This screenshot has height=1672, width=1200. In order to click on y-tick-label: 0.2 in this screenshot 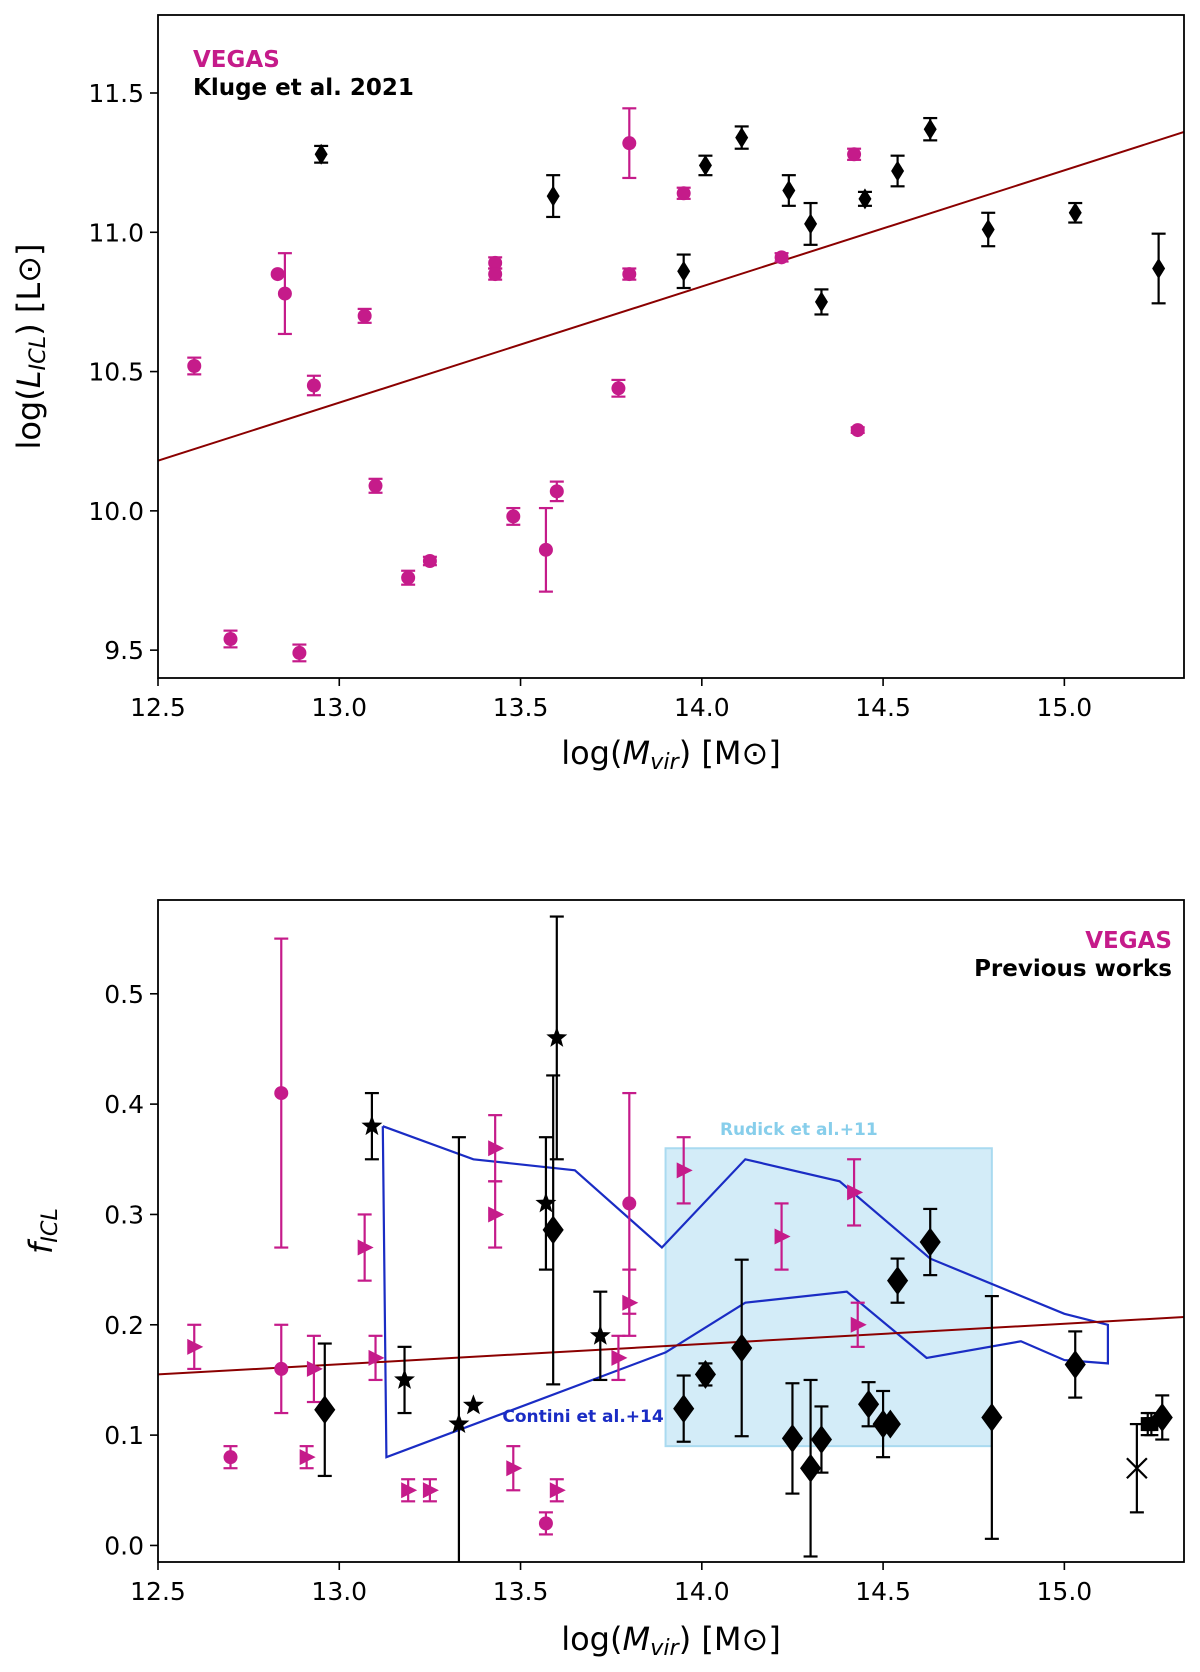, I will do `click(124, 1325)`.